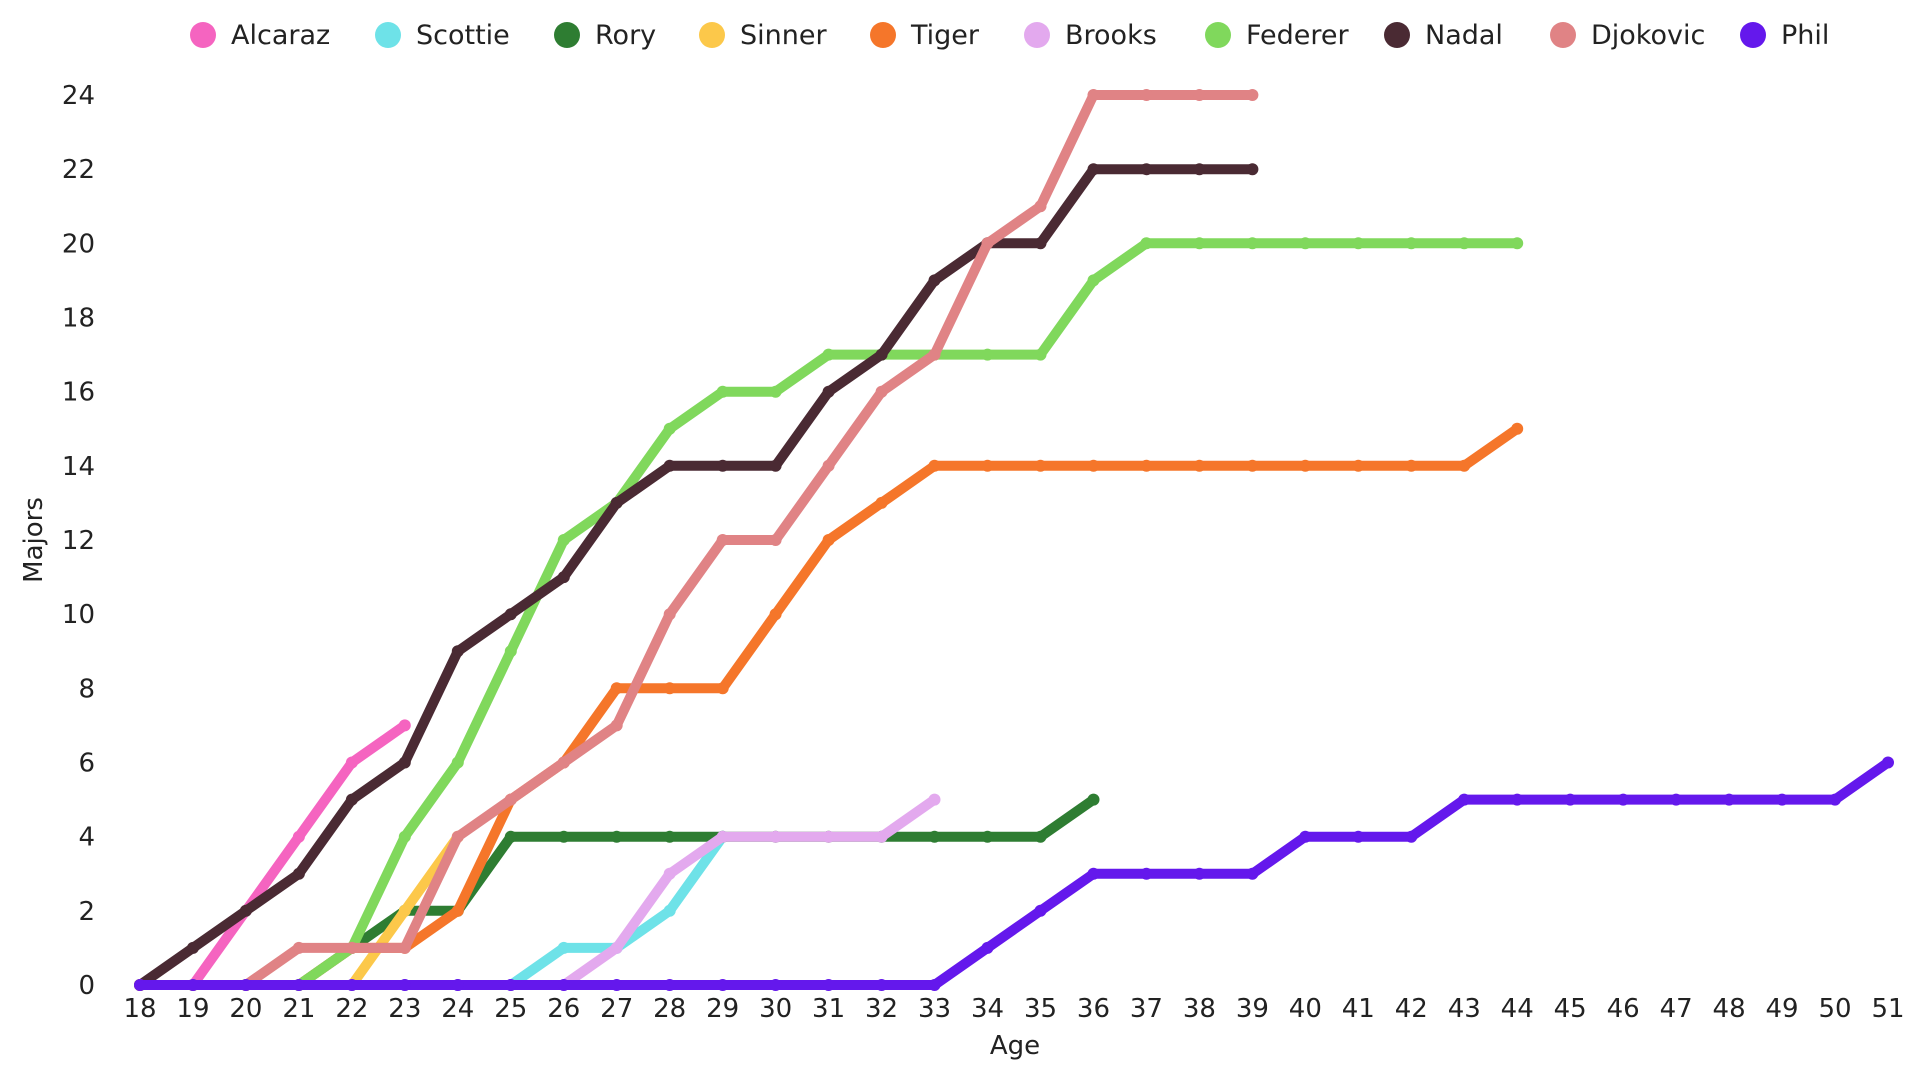 This screenshot has width=1920, height=1072. Describe the element at coordinates (1111, 35) in the screenshot. I see `legend-label-brooks: Brooks` at that location.